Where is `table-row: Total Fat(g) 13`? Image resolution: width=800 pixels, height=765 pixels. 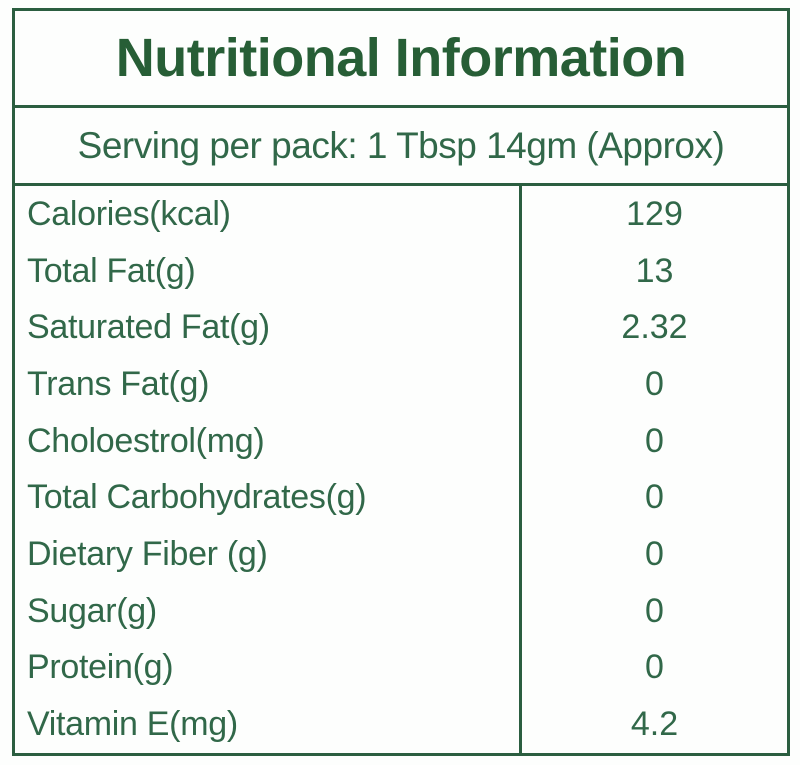 table-row: Total Fat(g) 13 is located at coordinates (401, 271).